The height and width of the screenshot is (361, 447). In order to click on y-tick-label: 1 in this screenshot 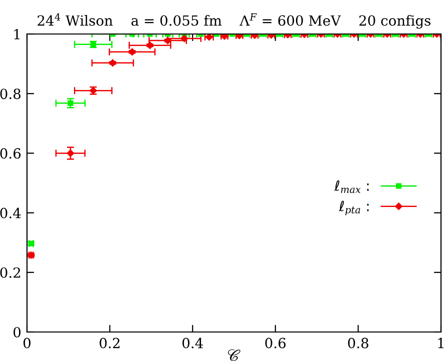, I will do `click(17, 34)`.